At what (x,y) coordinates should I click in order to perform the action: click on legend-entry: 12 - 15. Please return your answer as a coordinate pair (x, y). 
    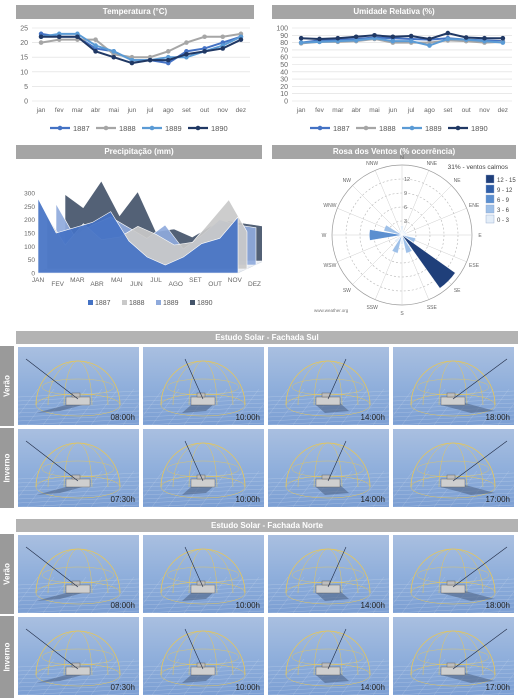
    Looking at the image, I should click on (506, 181).